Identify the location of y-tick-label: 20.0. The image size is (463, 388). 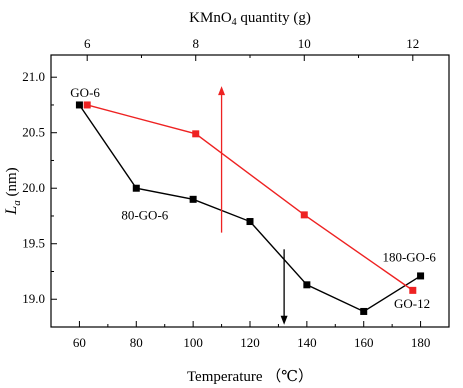
(33, 187).